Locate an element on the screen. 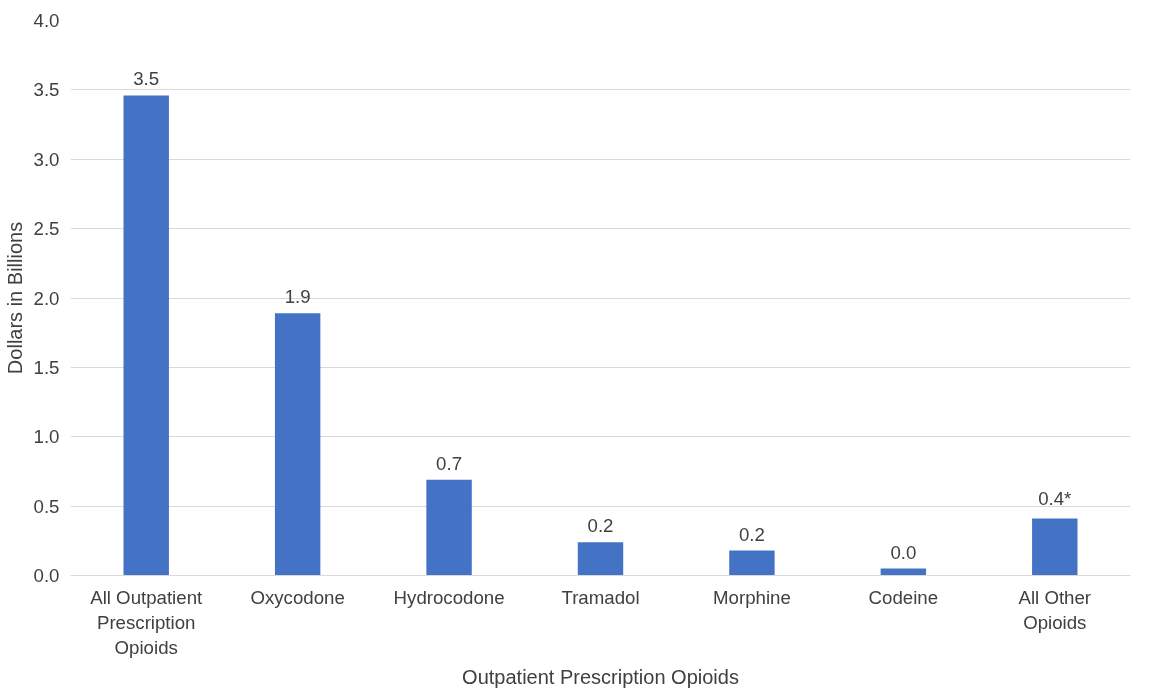 The height and width of the screenshot is (700, 1159). x-tick-label: Morphine is located at coordinates (752, 597).